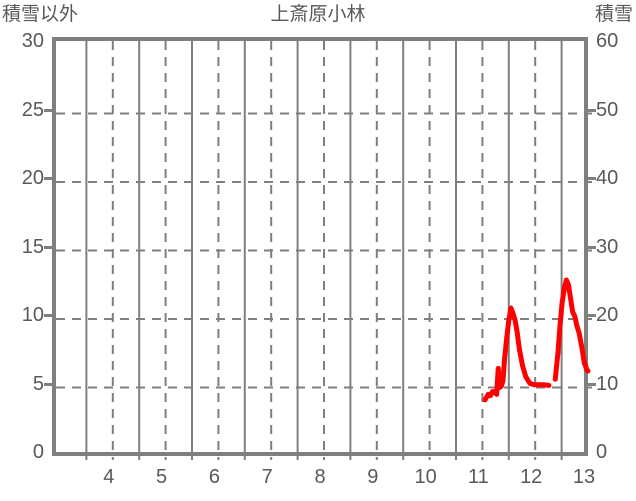 The width and height of the screenshot is (636, 501). What do you see at coordinates (38, 452) in the screenshot?
I see `y-axis-left-tick-0: 0` at bounding box center [38, 452].